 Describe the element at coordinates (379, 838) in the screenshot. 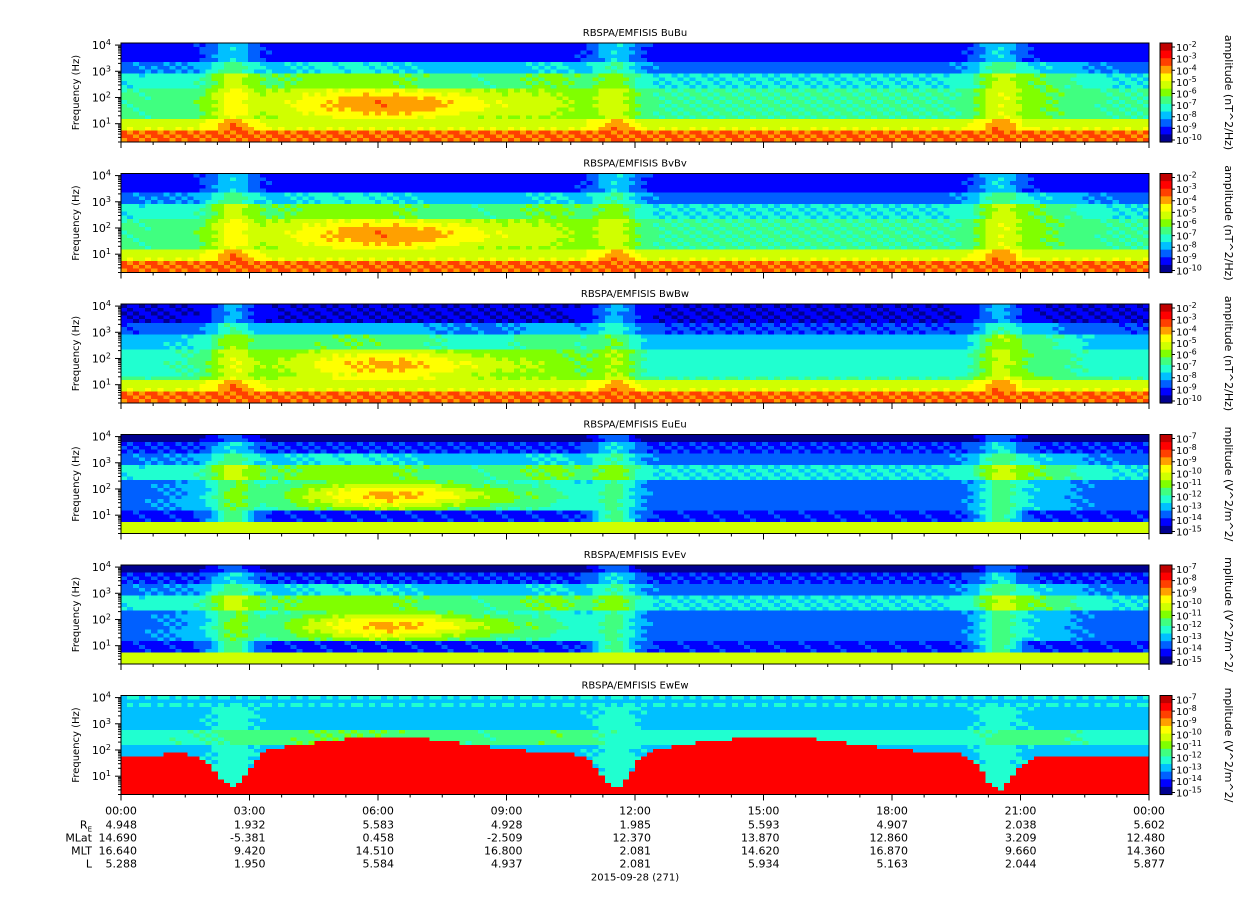

I see `ephemeris-value: 0.458` at that location.